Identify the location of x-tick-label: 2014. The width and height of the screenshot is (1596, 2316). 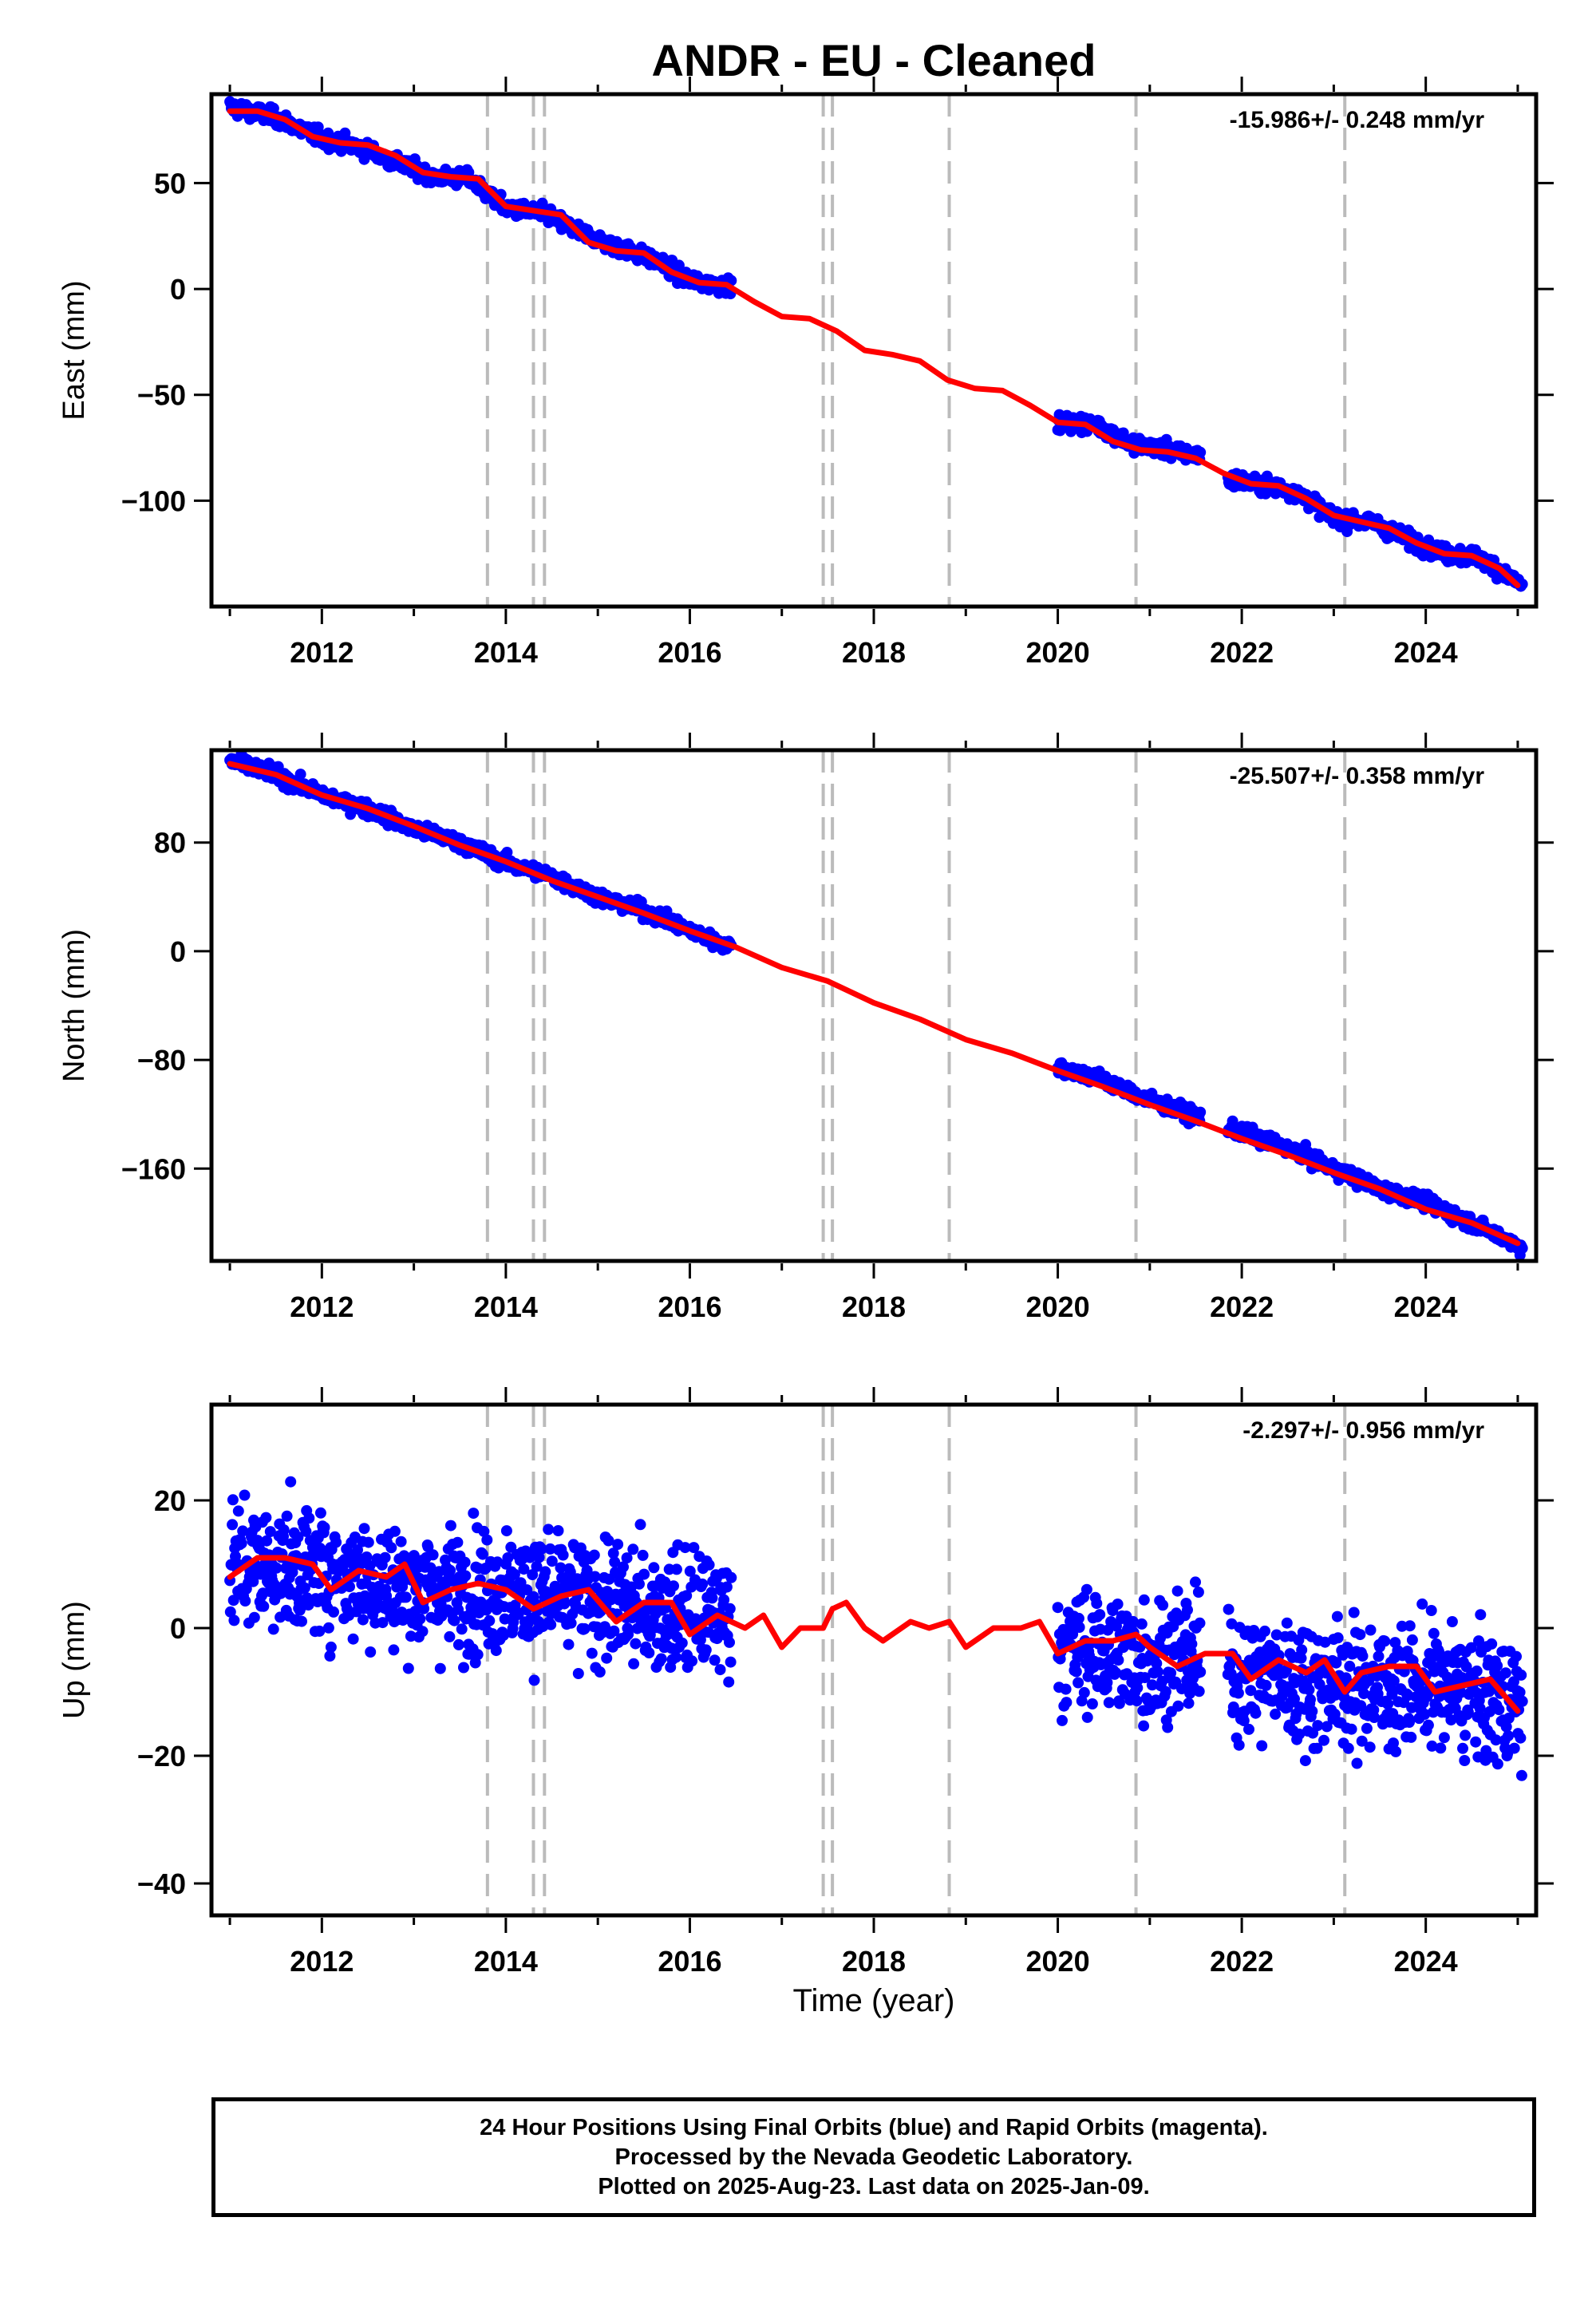
(506, 652).